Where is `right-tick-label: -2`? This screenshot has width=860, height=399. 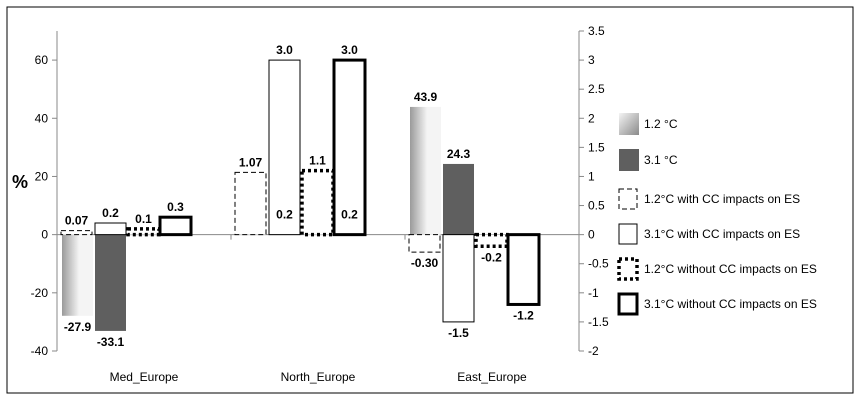
right-tick-label: -2 is located at coordinates (593, 351).